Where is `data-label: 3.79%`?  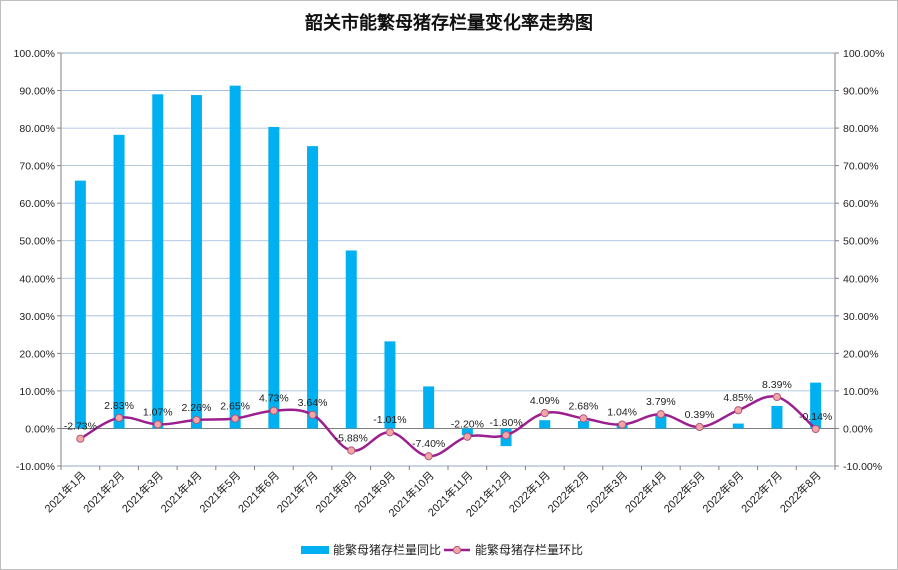 data-label: 3.79% is located at coordinates (661, 402).